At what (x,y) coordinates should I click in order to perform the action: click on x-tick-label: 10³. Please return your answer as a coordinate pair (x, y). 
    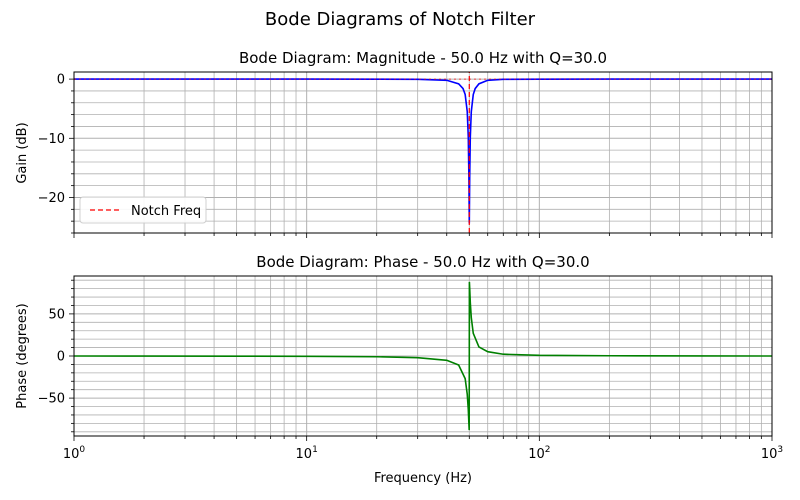
    Looking at the image, I should click on (772, 453).